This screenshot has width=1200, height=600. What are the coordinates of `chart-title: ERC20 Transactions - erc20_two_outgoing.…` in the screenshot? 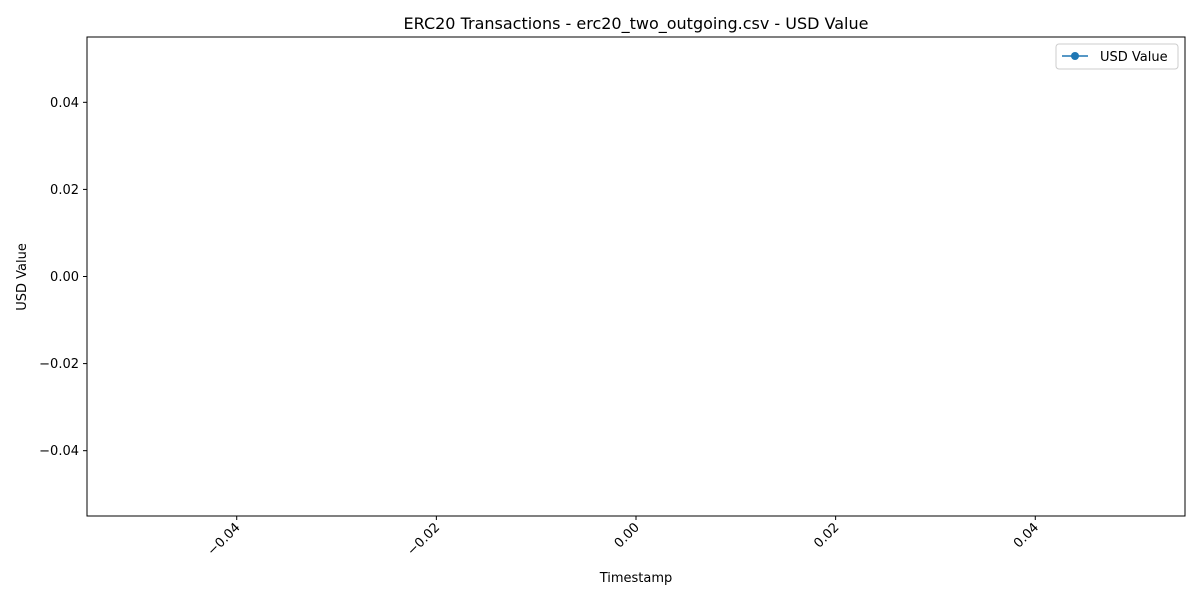 It's located at (636, 24).